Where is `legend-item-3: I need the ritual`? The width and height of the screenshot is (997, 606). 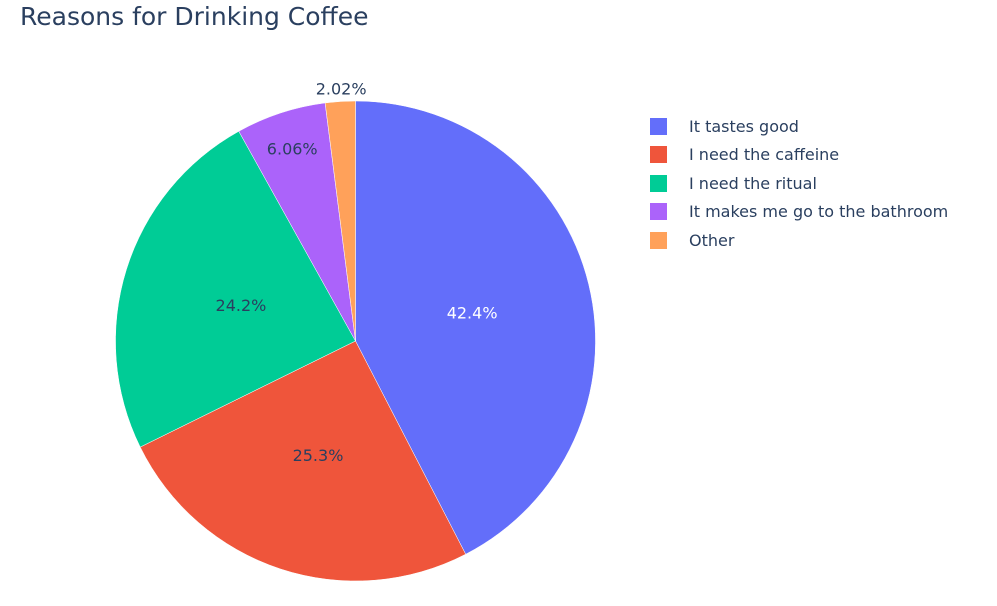 legend-item-3: I need the ritual is located at coordinates (799, 183).